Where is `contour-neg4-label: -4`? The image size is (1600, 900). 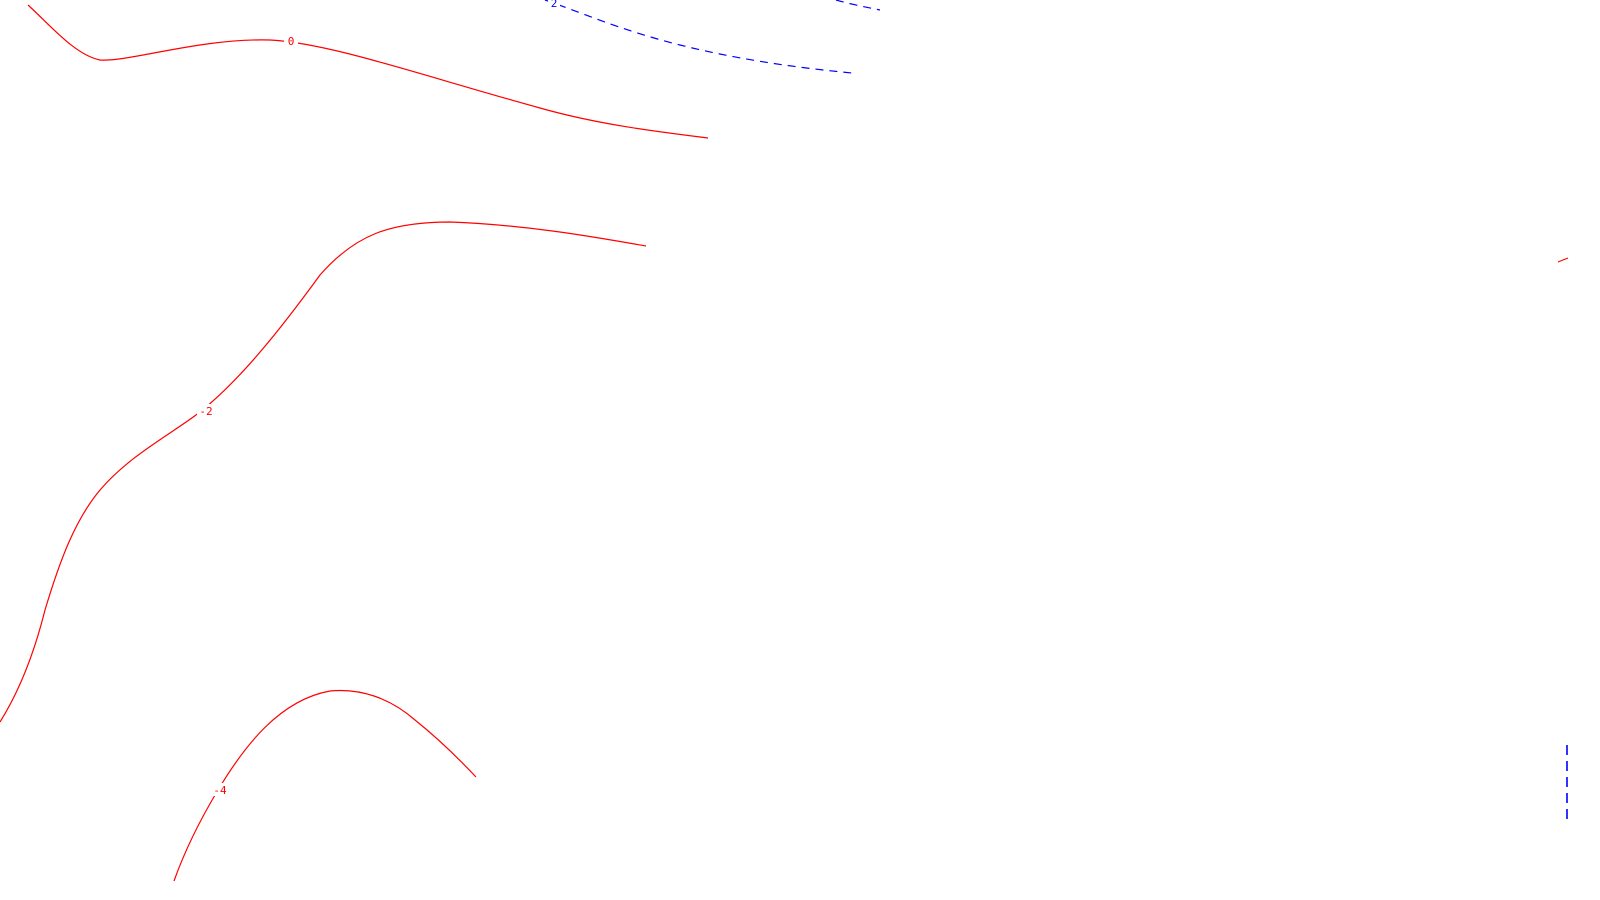
contour-neg4-label: -4 is located at coordinates (220, 790).